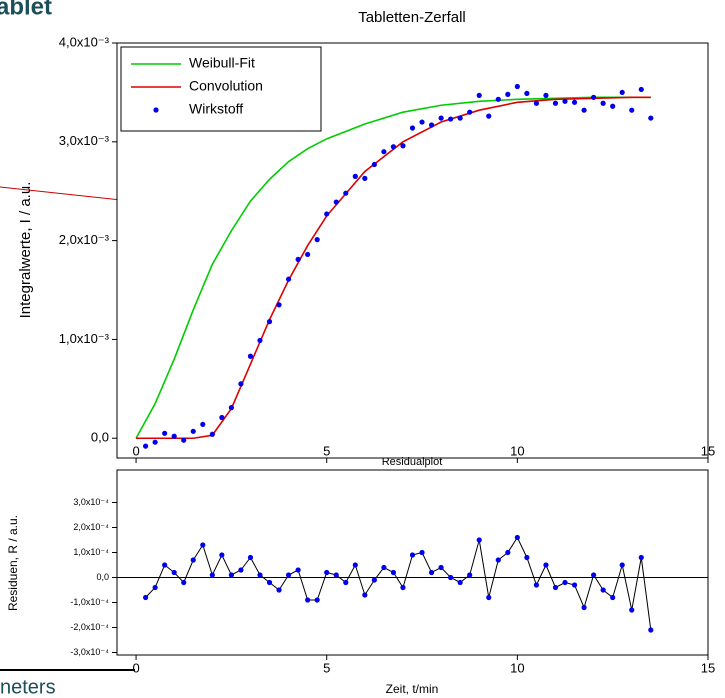 Image resolution: width=725 pixels, height=698 pixels. Describe the element at coordinates (89, 627) in the screenshot. I see `y-tick-label: -2,0x10⁻⁴` at that location.